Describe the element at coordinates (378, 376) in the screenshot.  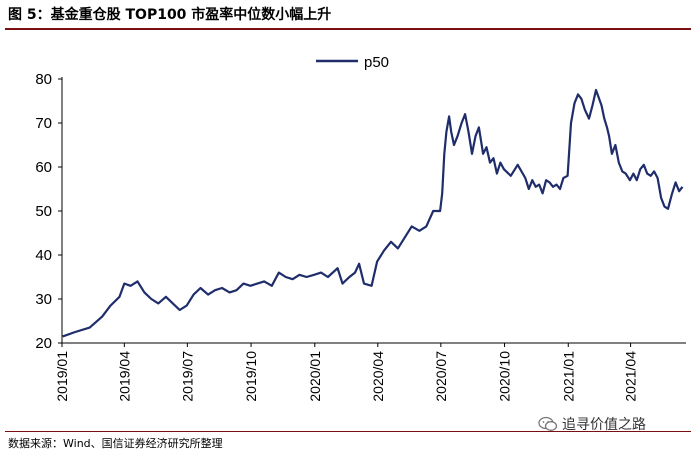
I see `x-tick-label: 2020/04` at that location.